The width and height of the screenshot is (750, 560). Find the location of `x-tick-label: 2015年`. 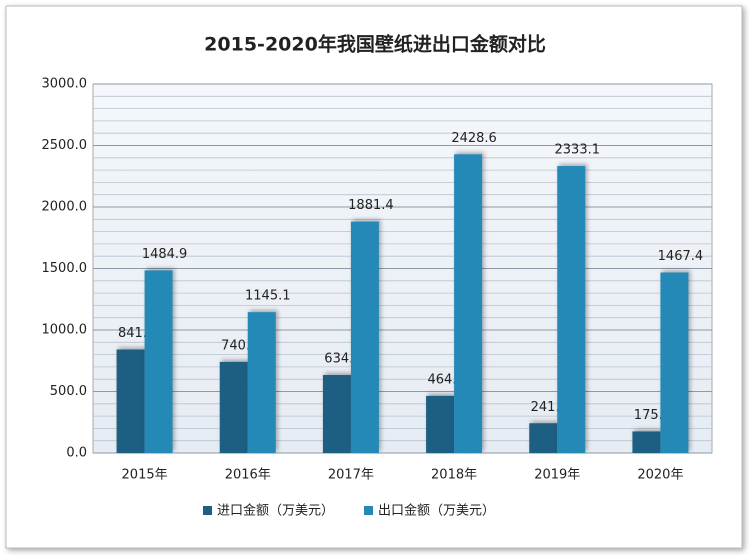

x-tick-label: 2015年 is located at coordinates (145, 475).